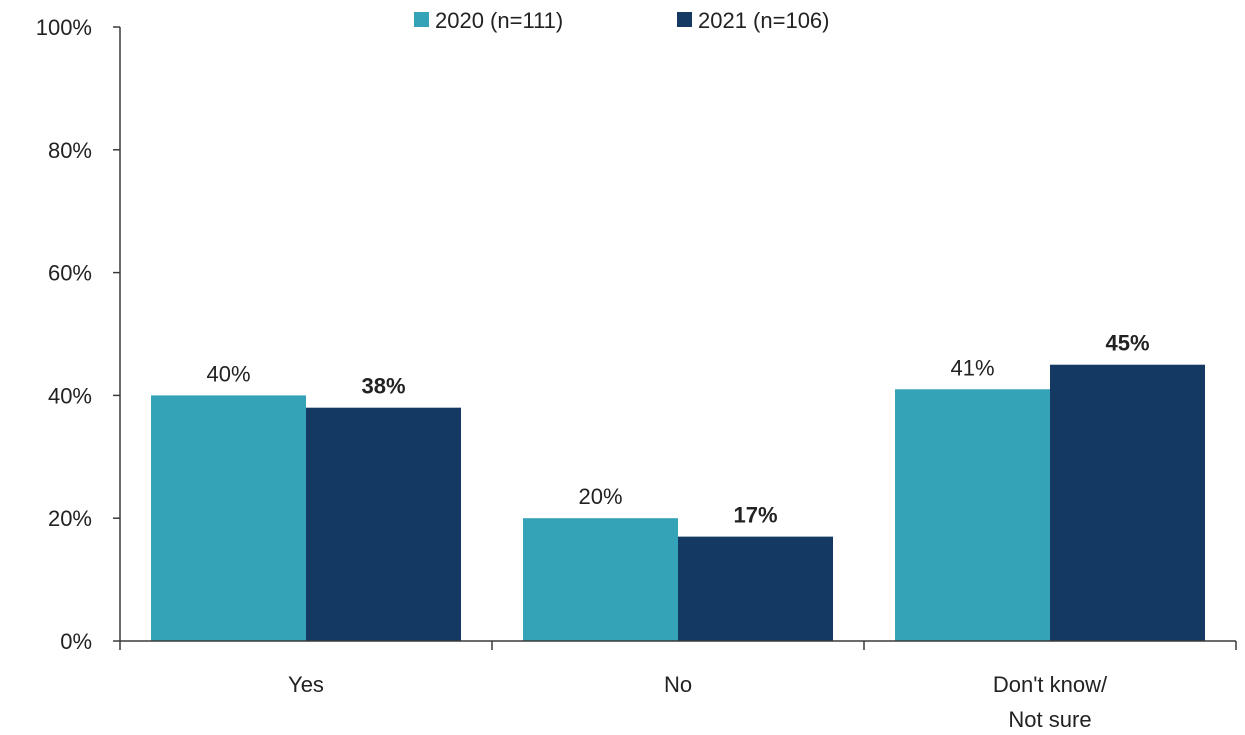  What do you see at coordinates (499, 20) in the screenshot?
I see `legend-label: 2020 (n=111)` at bounding box center [499, 20].